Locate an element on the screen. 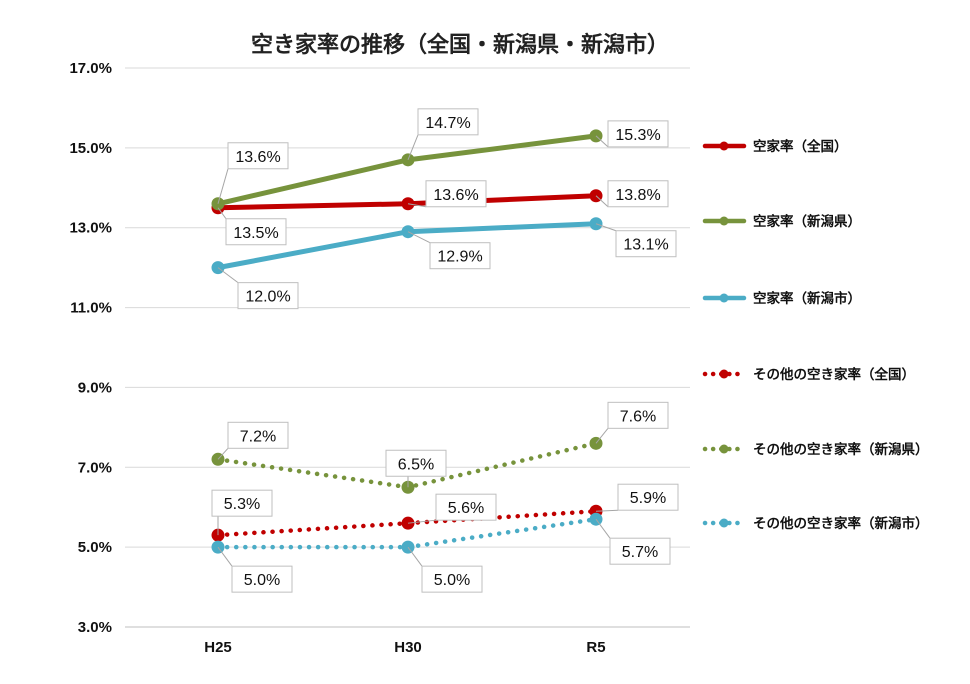 This screenshot has width=970, height=684. data-label: 5.6% is located at coordinates (466, 508).